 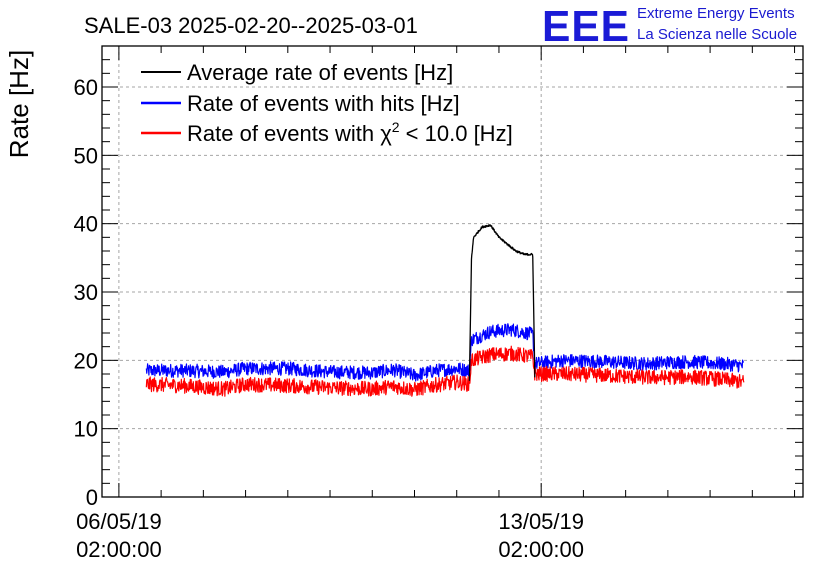 I want to click on y-tick-label: 50, so click(x=86, y=155).